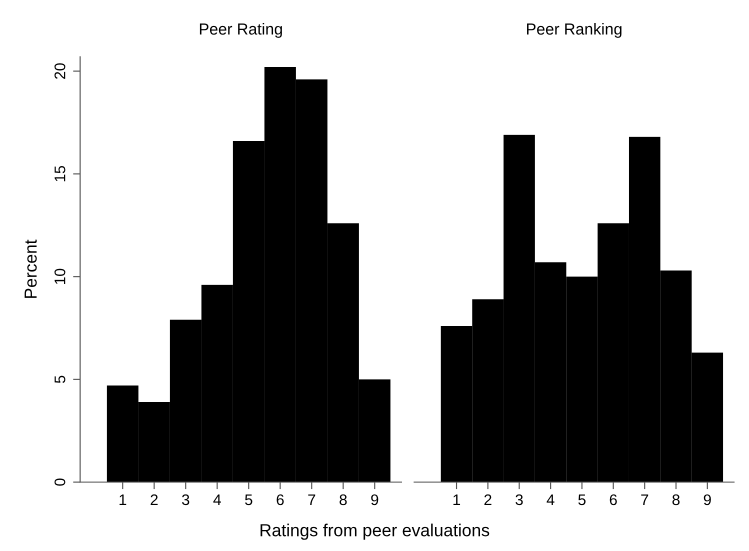 The image size is (749, 551). I want to click on chart-title: Peer Ranking, so click(574, 30).